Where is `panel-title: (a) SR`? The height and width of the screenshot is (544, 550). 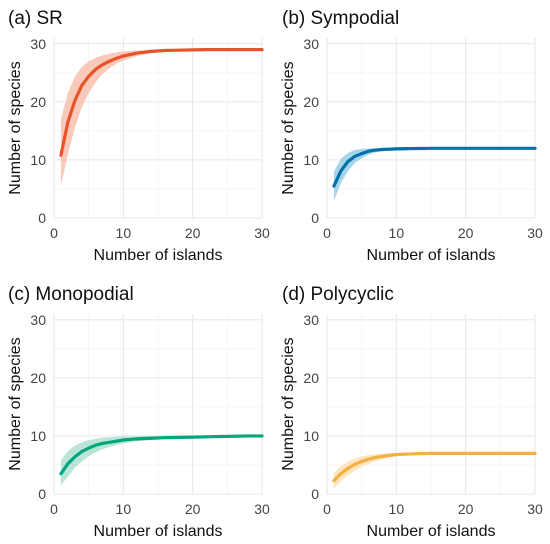
panel-title: (a) SR is located at coordinates (35, 18).